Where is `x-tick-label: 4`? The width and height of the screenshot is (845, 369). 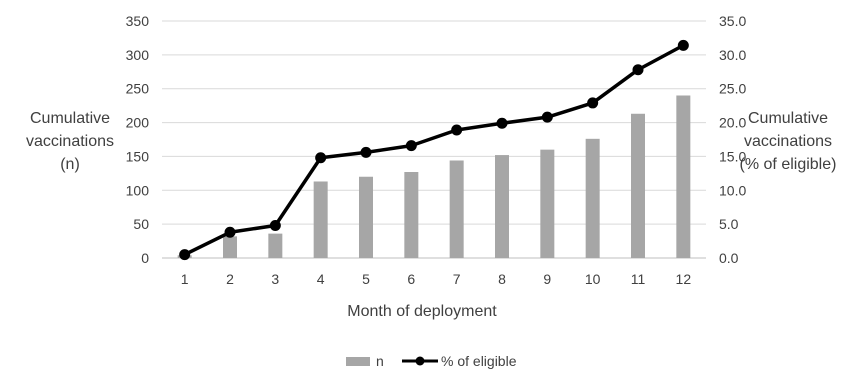
x-tick-label: 4 is located at coordinates (321, 279).